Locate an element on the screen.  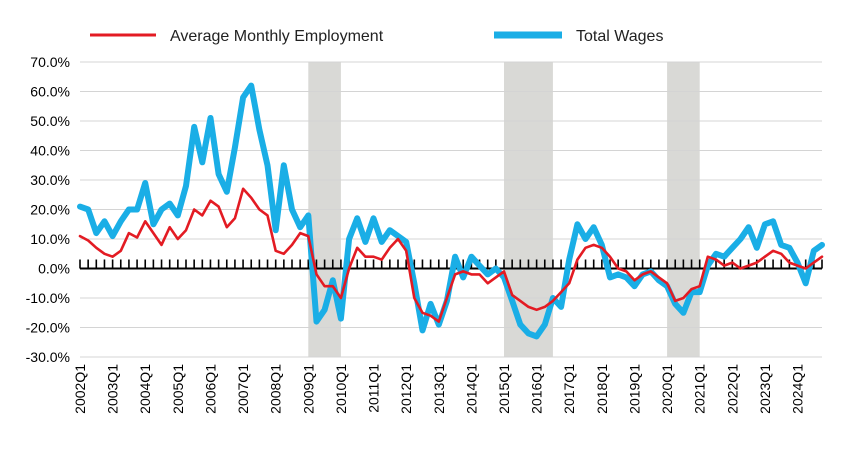
x-tick-label: 2021Q1 is located at coordinates (700, 389).